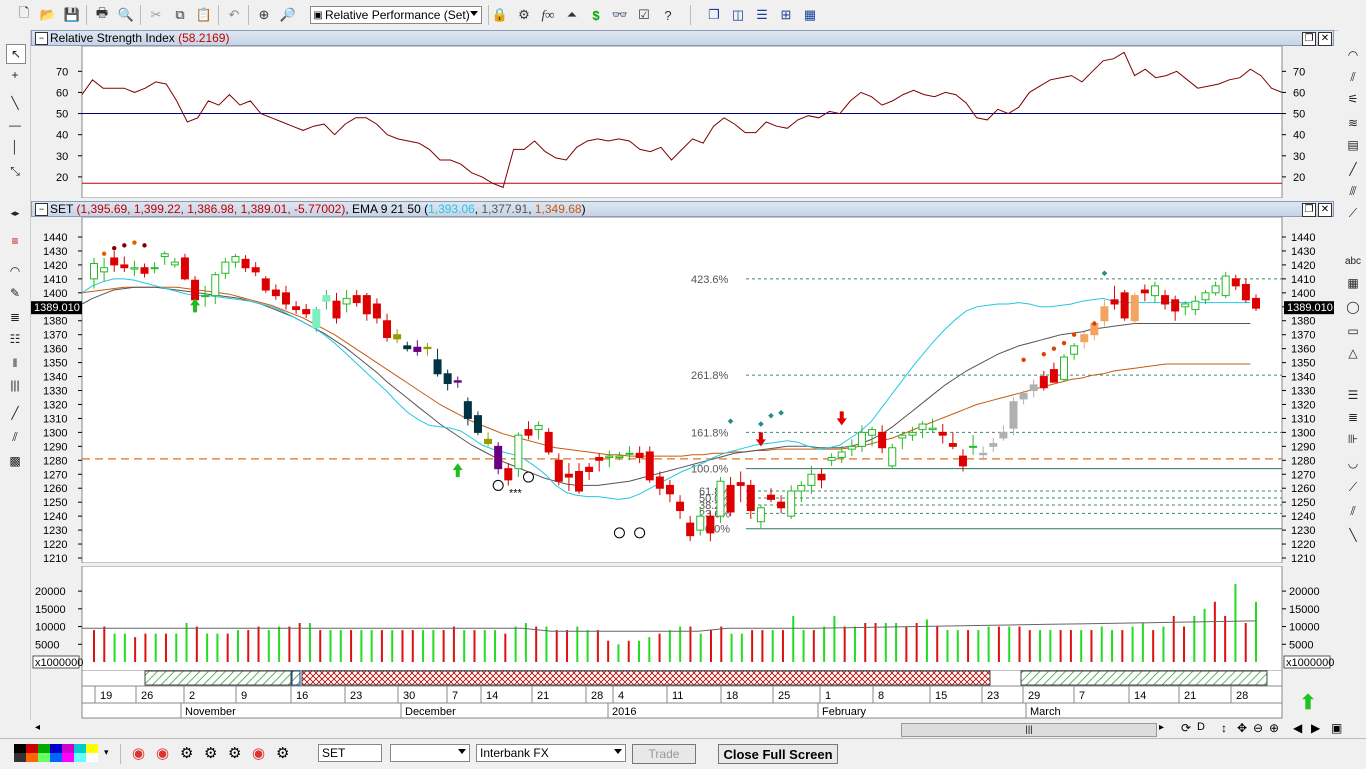 The height and width of the screenshot is (769, 1366). I want to click on indicator-add-icon: ⚙, so click(524, 14).